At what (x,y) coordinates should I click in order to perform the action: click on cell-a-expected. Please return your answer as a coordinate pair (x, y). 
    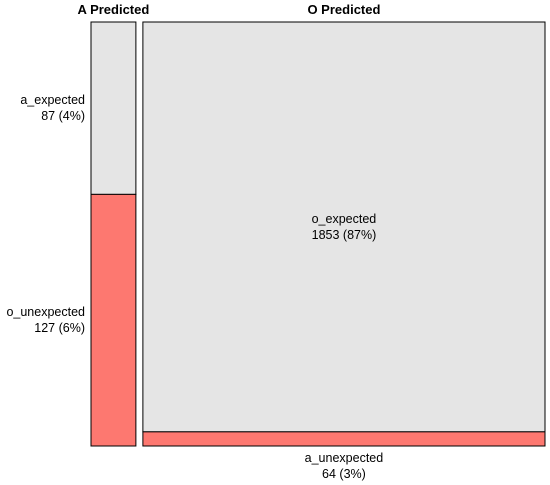
    Looking at the image, I should click on (113, 108).